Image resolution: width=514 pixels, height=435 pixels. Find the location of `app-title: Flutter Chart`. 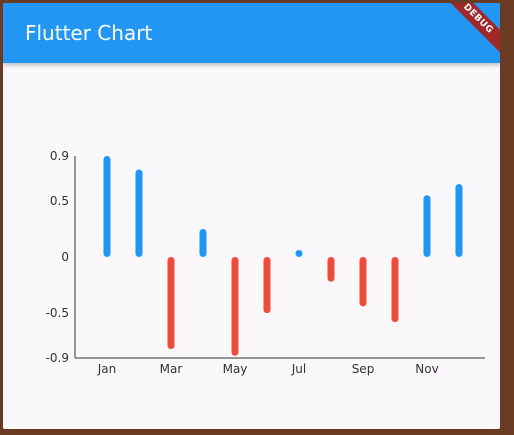

app-title: Flutter Chart is located at coordinates (89, 33).